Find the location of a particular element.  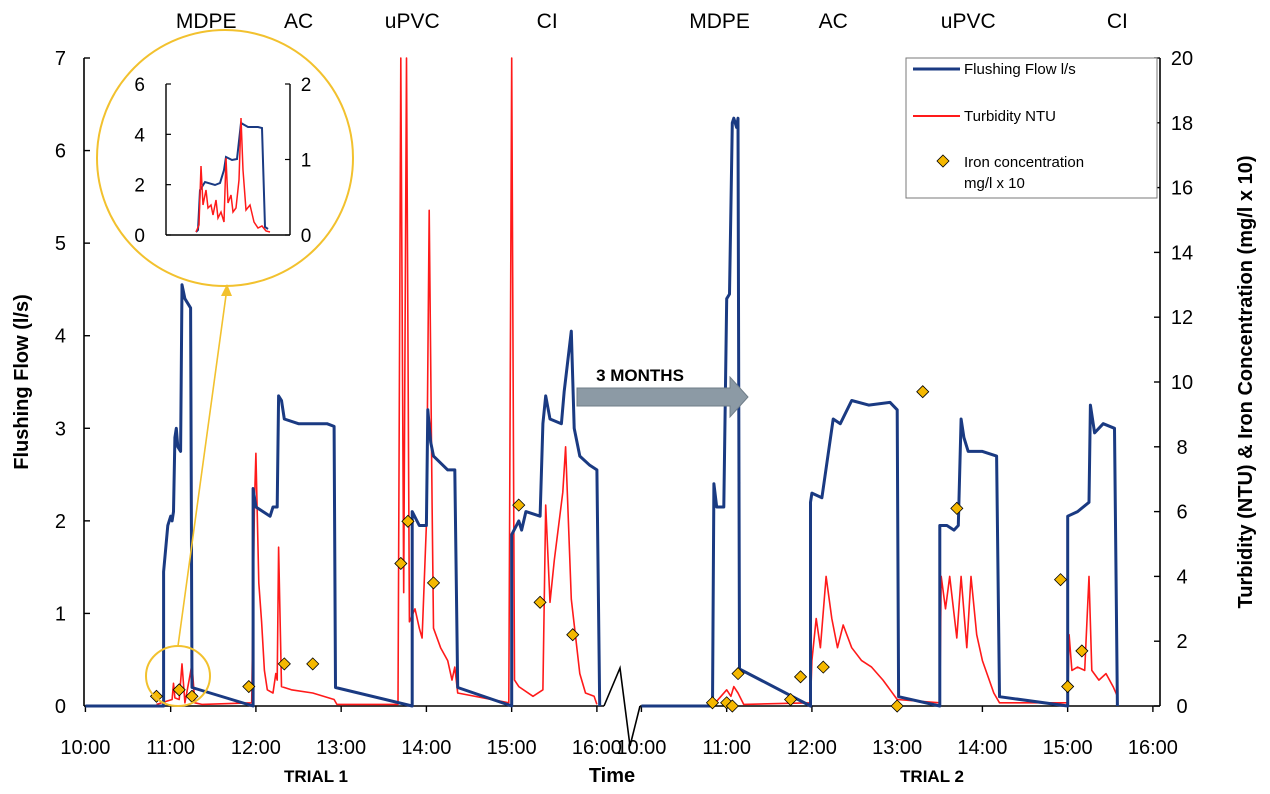

y-right-tick-label: 16 is located at coordinates (1182, 189).